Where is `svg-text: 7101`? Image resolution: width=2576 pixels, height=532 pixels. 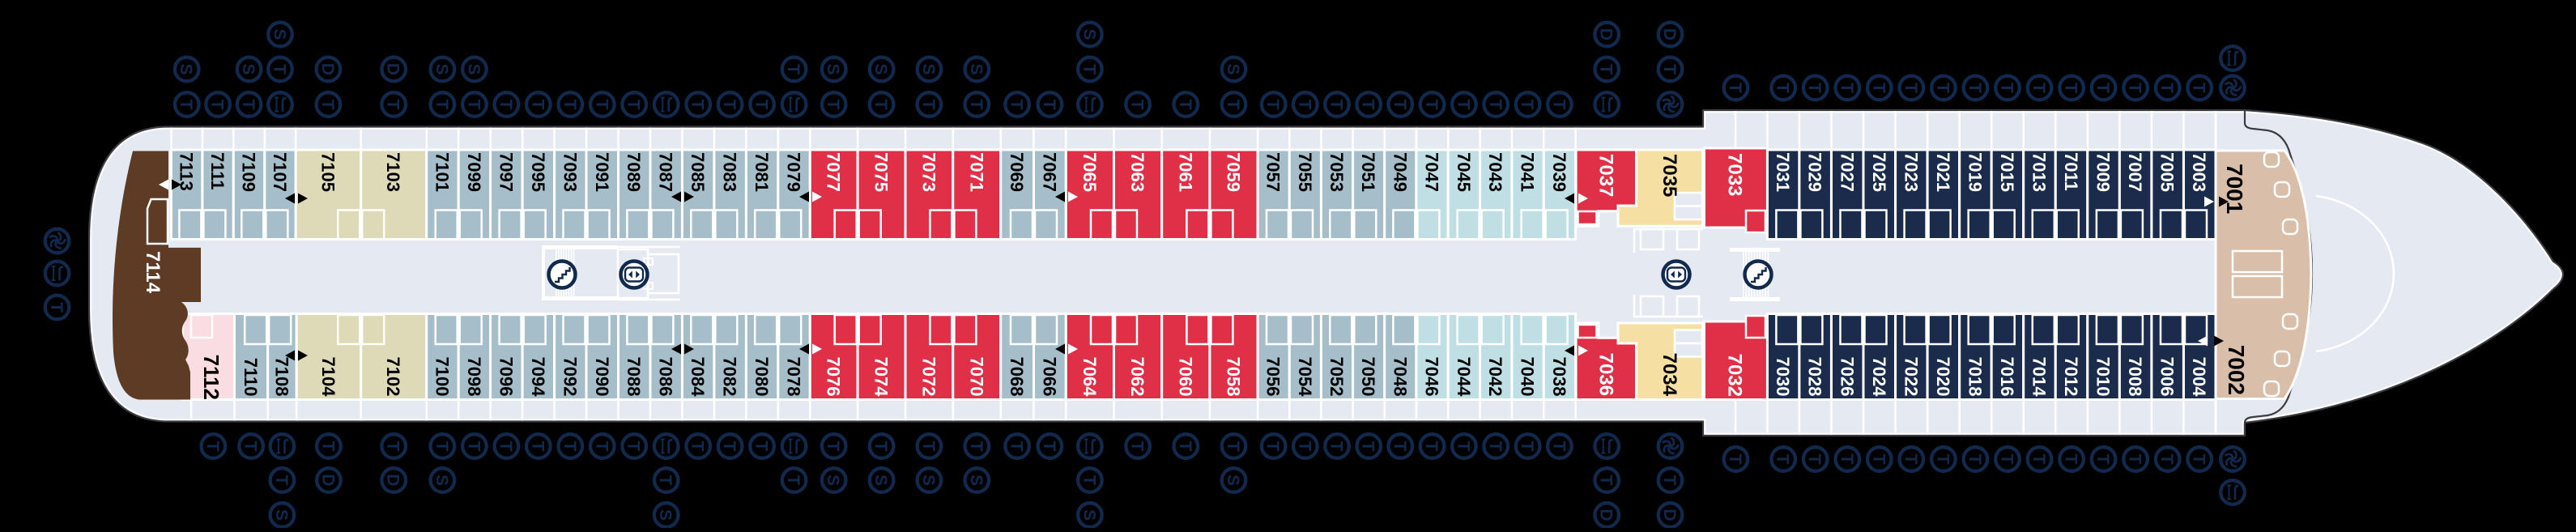
svg-text: 7101 is located at coordinates (442, 172).